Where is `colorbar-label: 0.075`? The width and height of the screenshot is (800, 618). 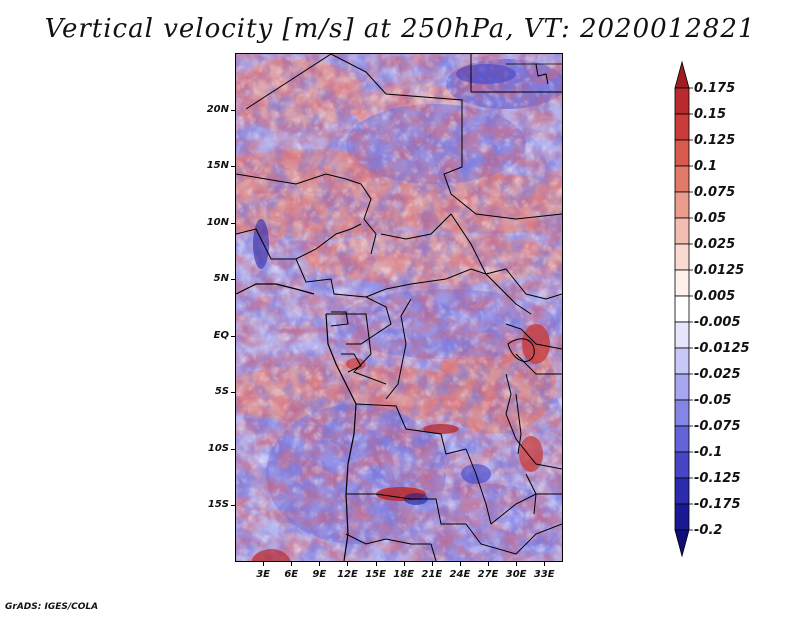
colorbar-label: 0.075 is located at coordinates (715, 192).